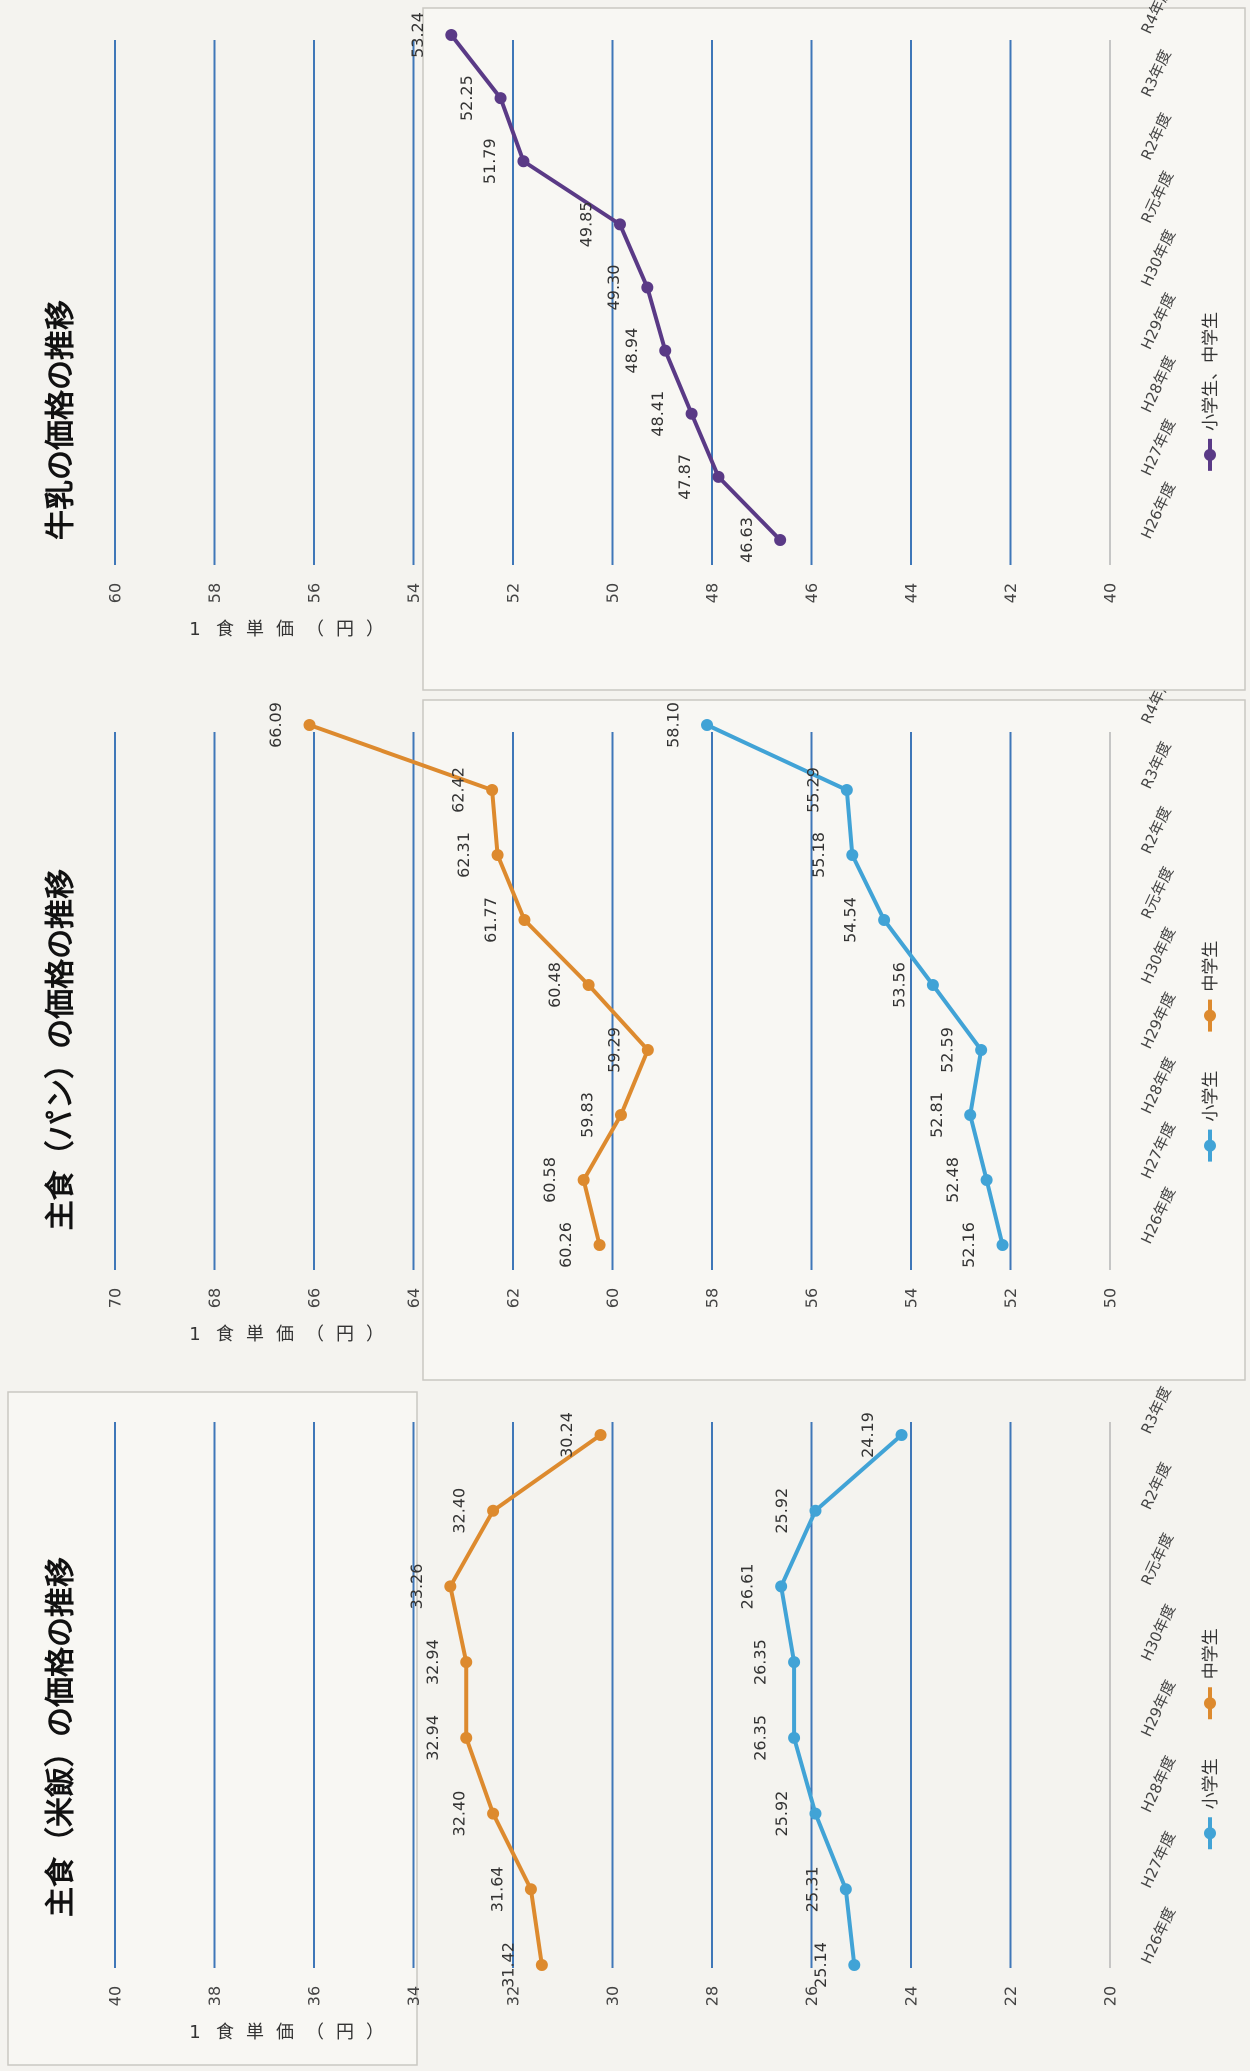 The width and height of the screenshot is (1250, 2071). What do you see at coordinates (1211, 371) in the screenshot?
I see `legend-label: 小学生、中学生` at bounding box center [1211, 371].